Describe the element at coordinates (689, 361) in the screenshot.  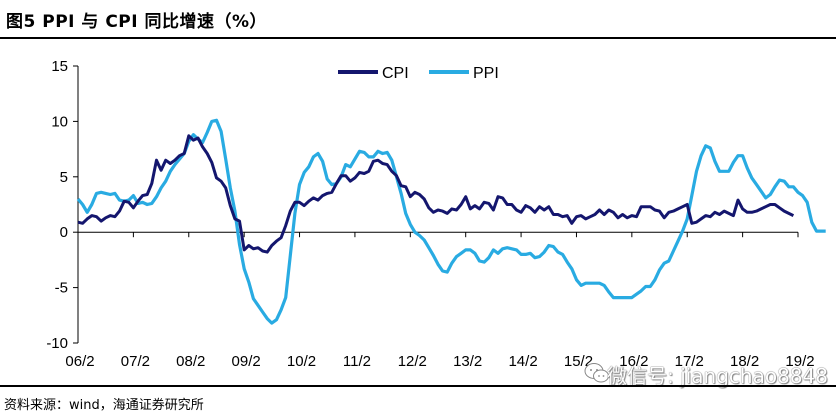
I see `x-tick-label: 17/2` at that location.